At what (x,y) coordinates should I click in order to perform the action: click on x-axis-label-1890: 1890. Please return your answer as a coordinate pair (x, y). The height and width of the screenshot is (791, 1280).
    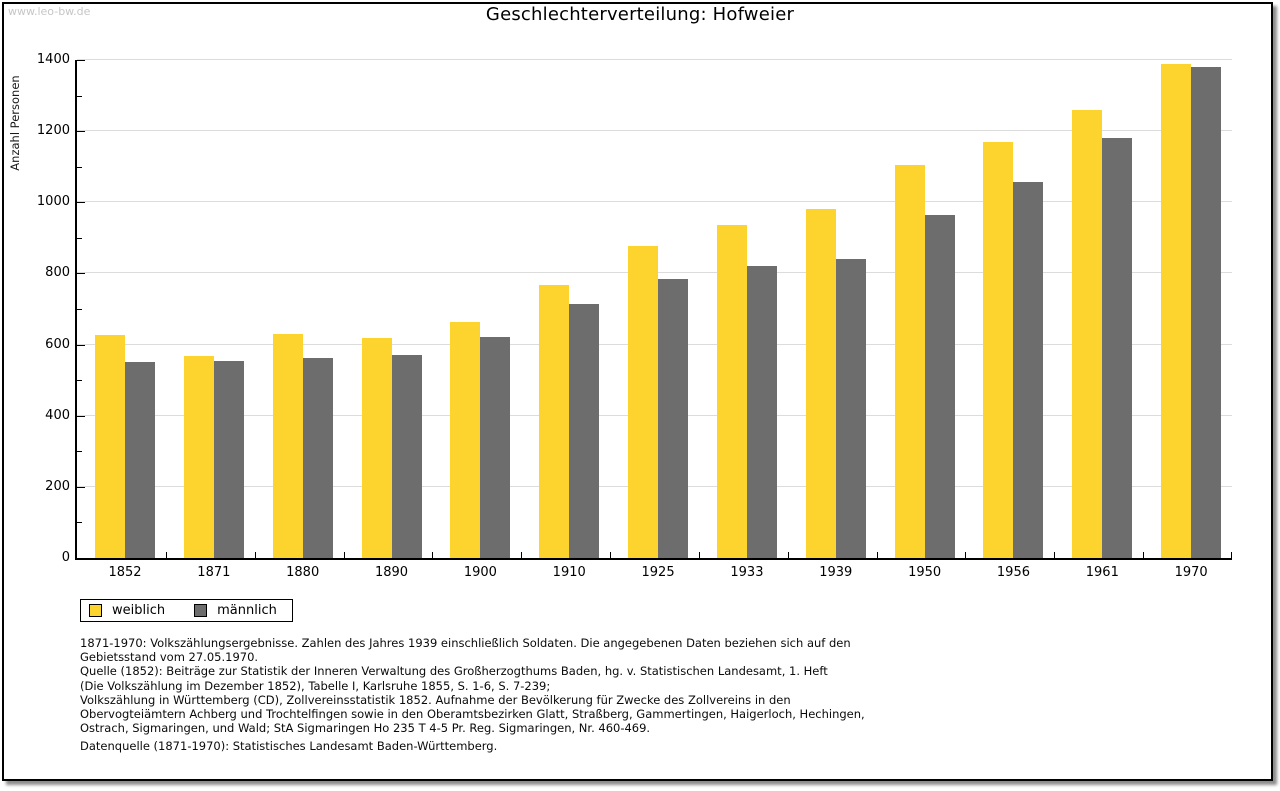
    Looking at the image, I should click on (391, 572).